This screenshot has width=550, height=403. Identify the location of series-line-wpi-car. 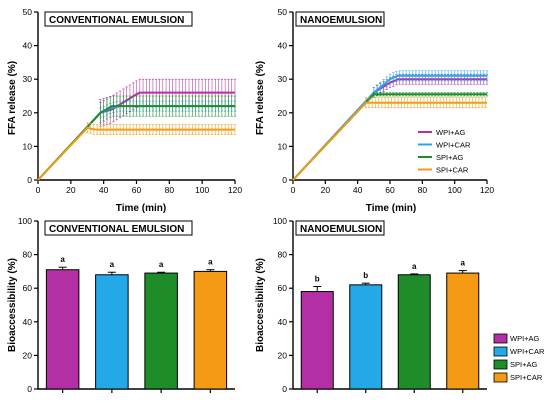
(389, 127).